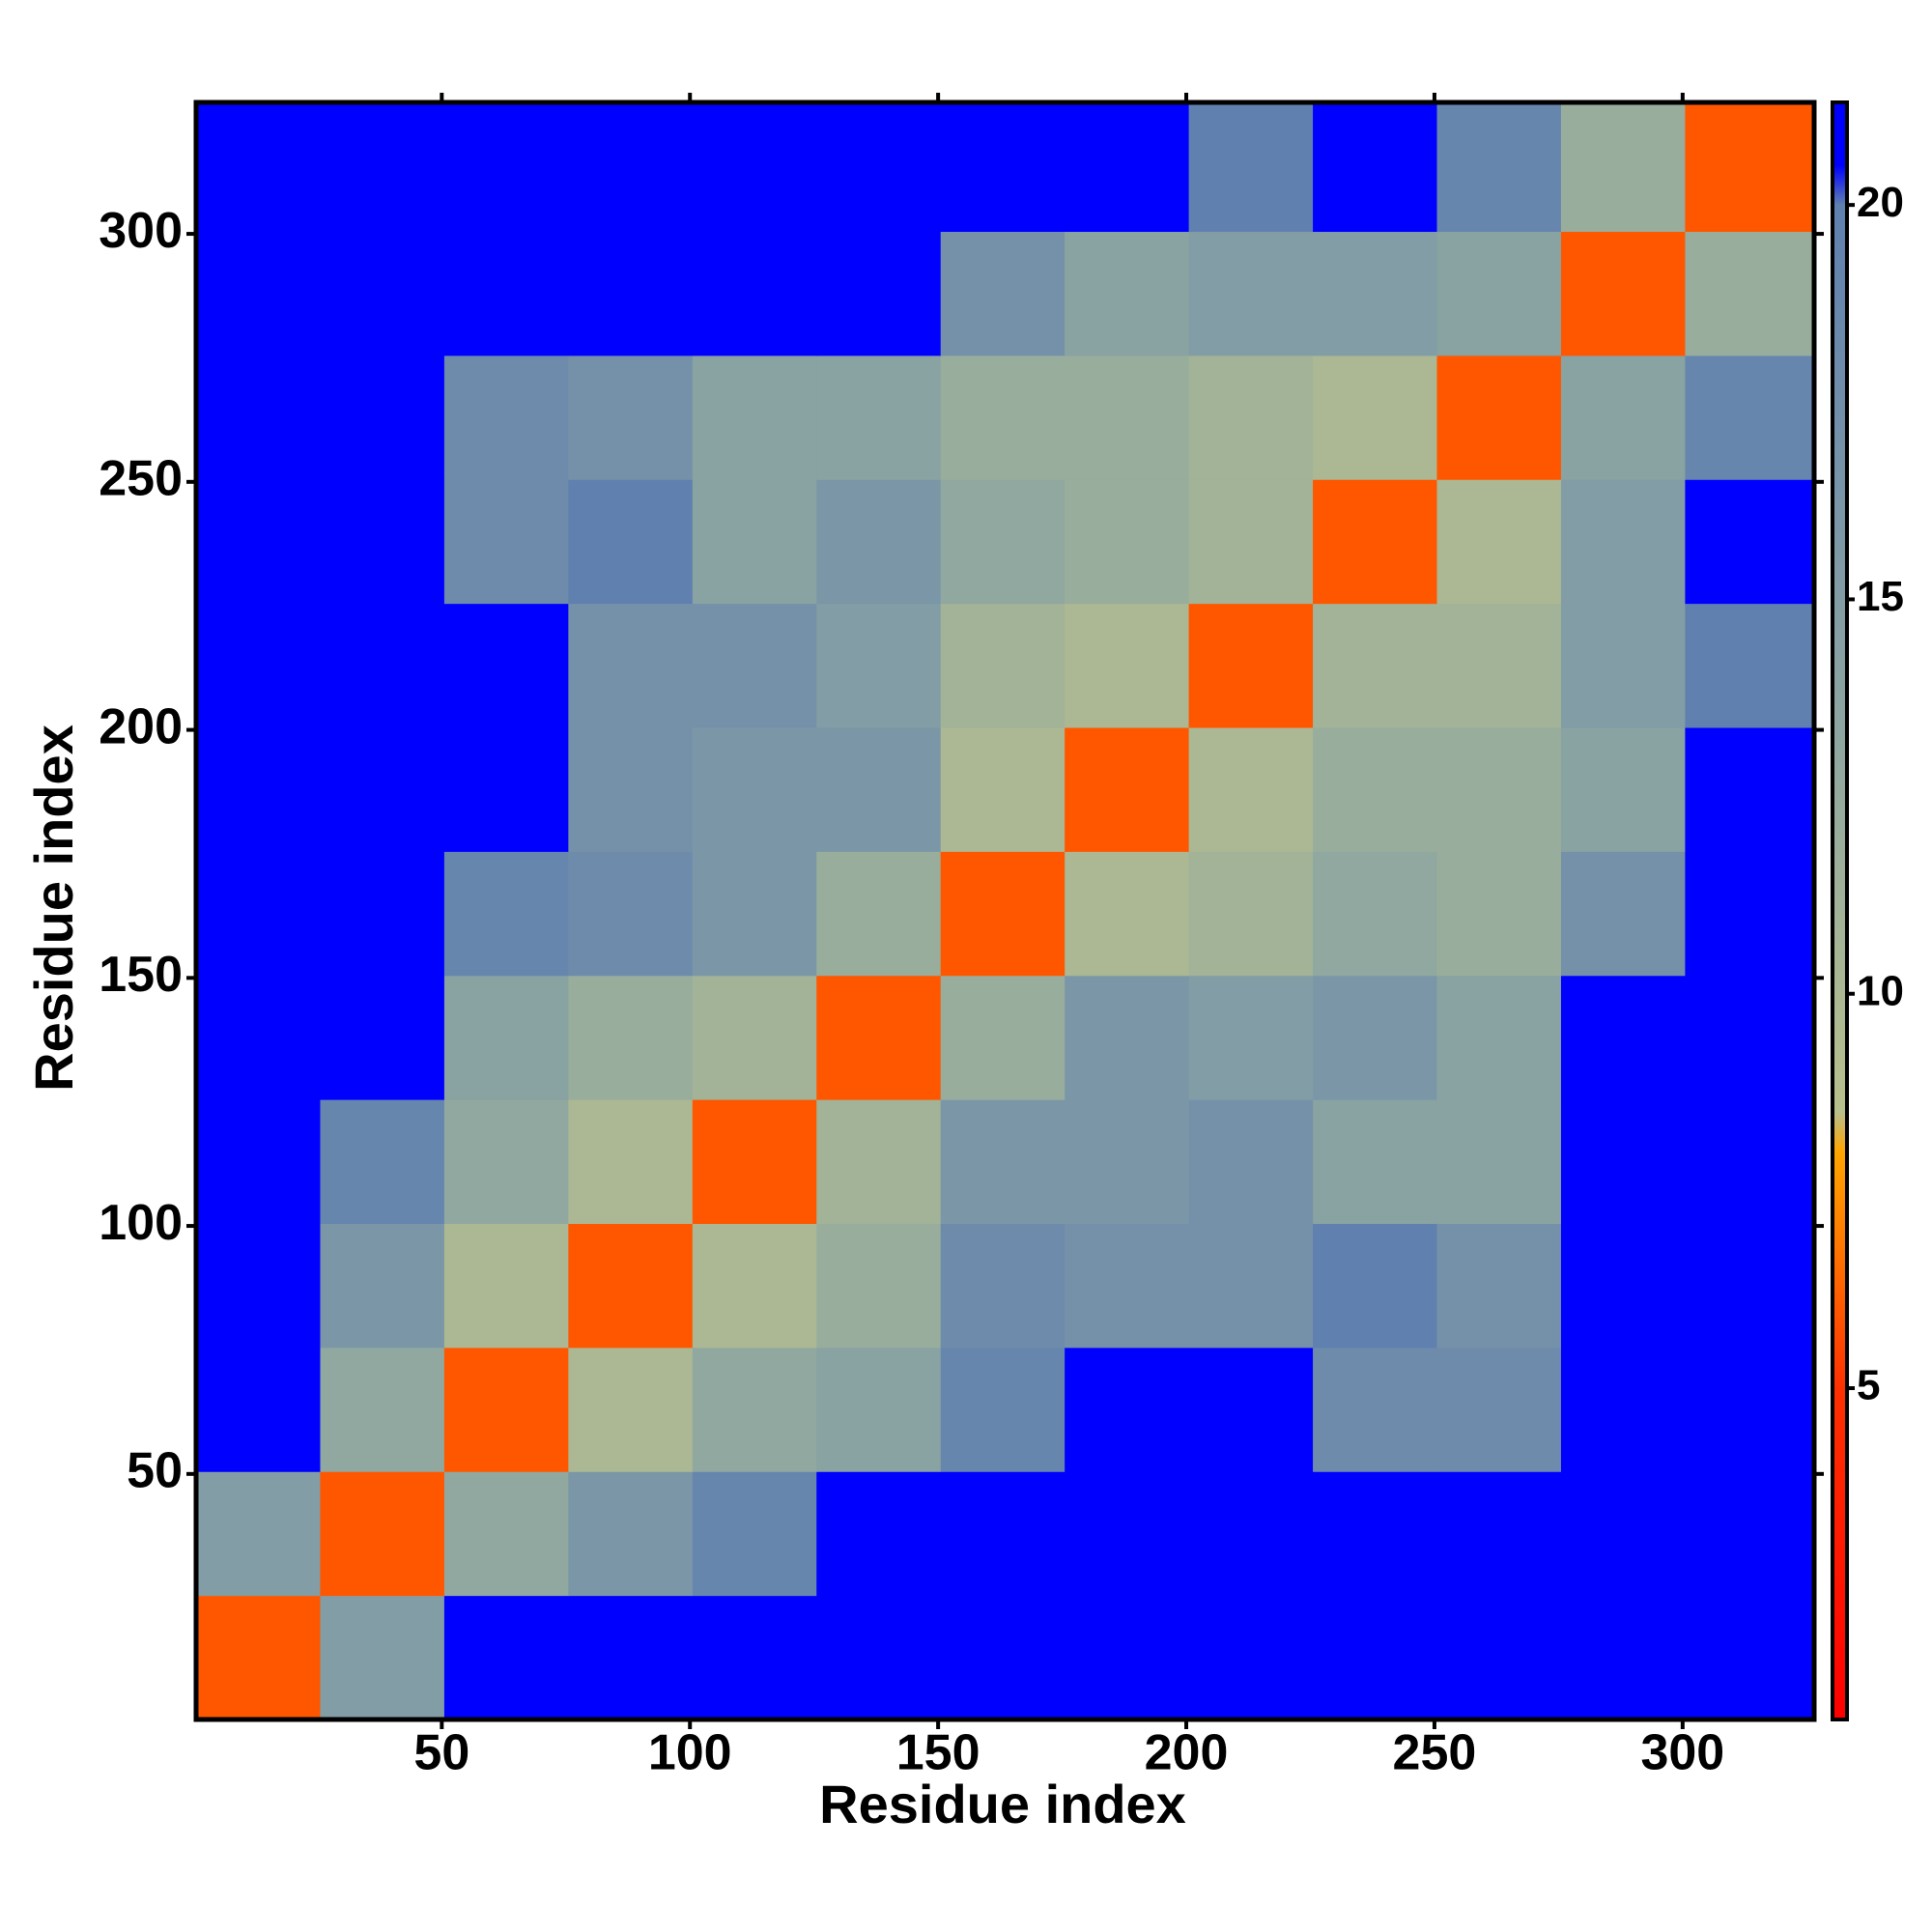  Describe the element at coordinates (1435, 1753) in the screenshot. I see `x-tick-label: 250` at that location.